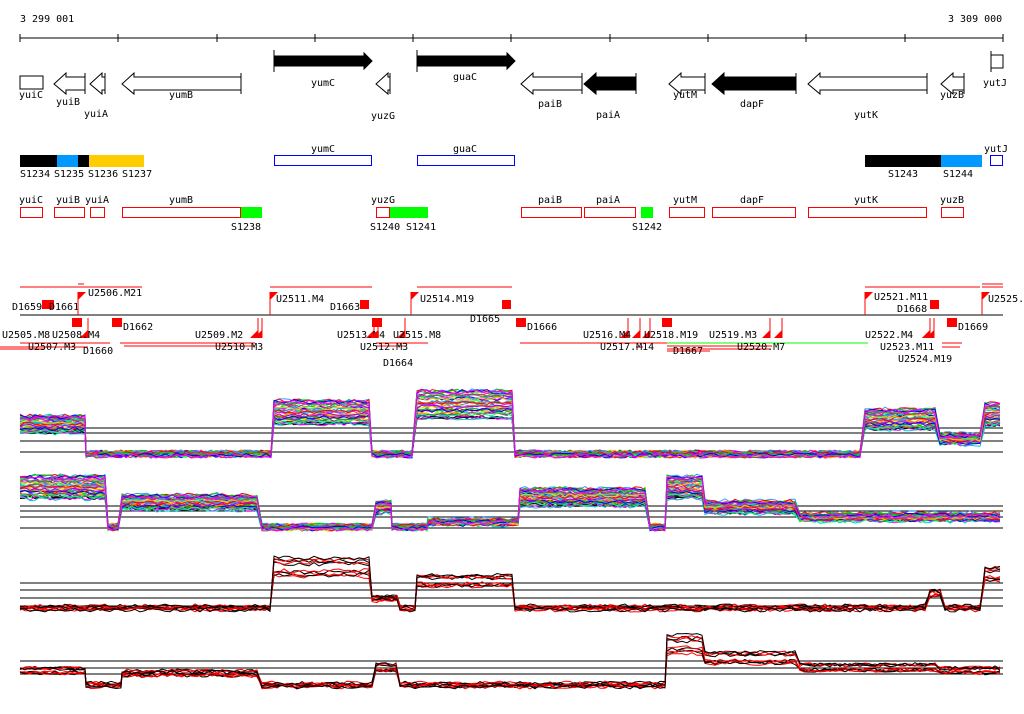 The image size is (1024, 714). Describe the element at coordinates (511, 28) in the screenshot. I see `ruler: 3 299 001 3 309 000` at that location.